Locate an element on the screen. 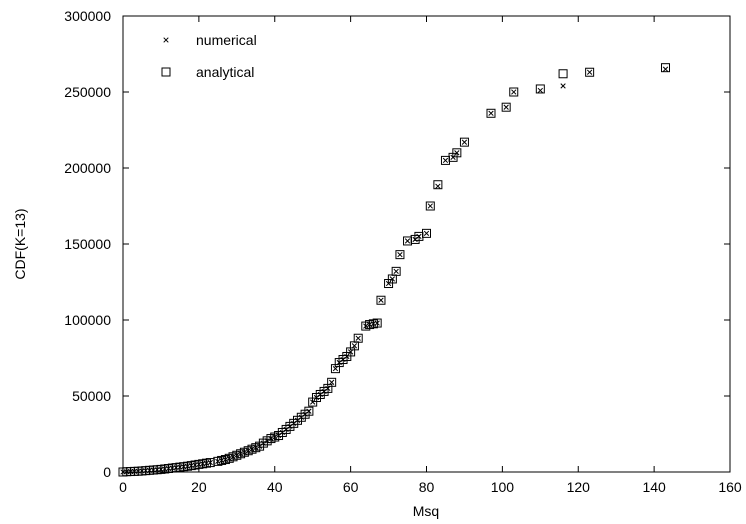 The width and height of the screenshot is (746, 524). legend: numerical analytical is located at coordinates (209, 56).